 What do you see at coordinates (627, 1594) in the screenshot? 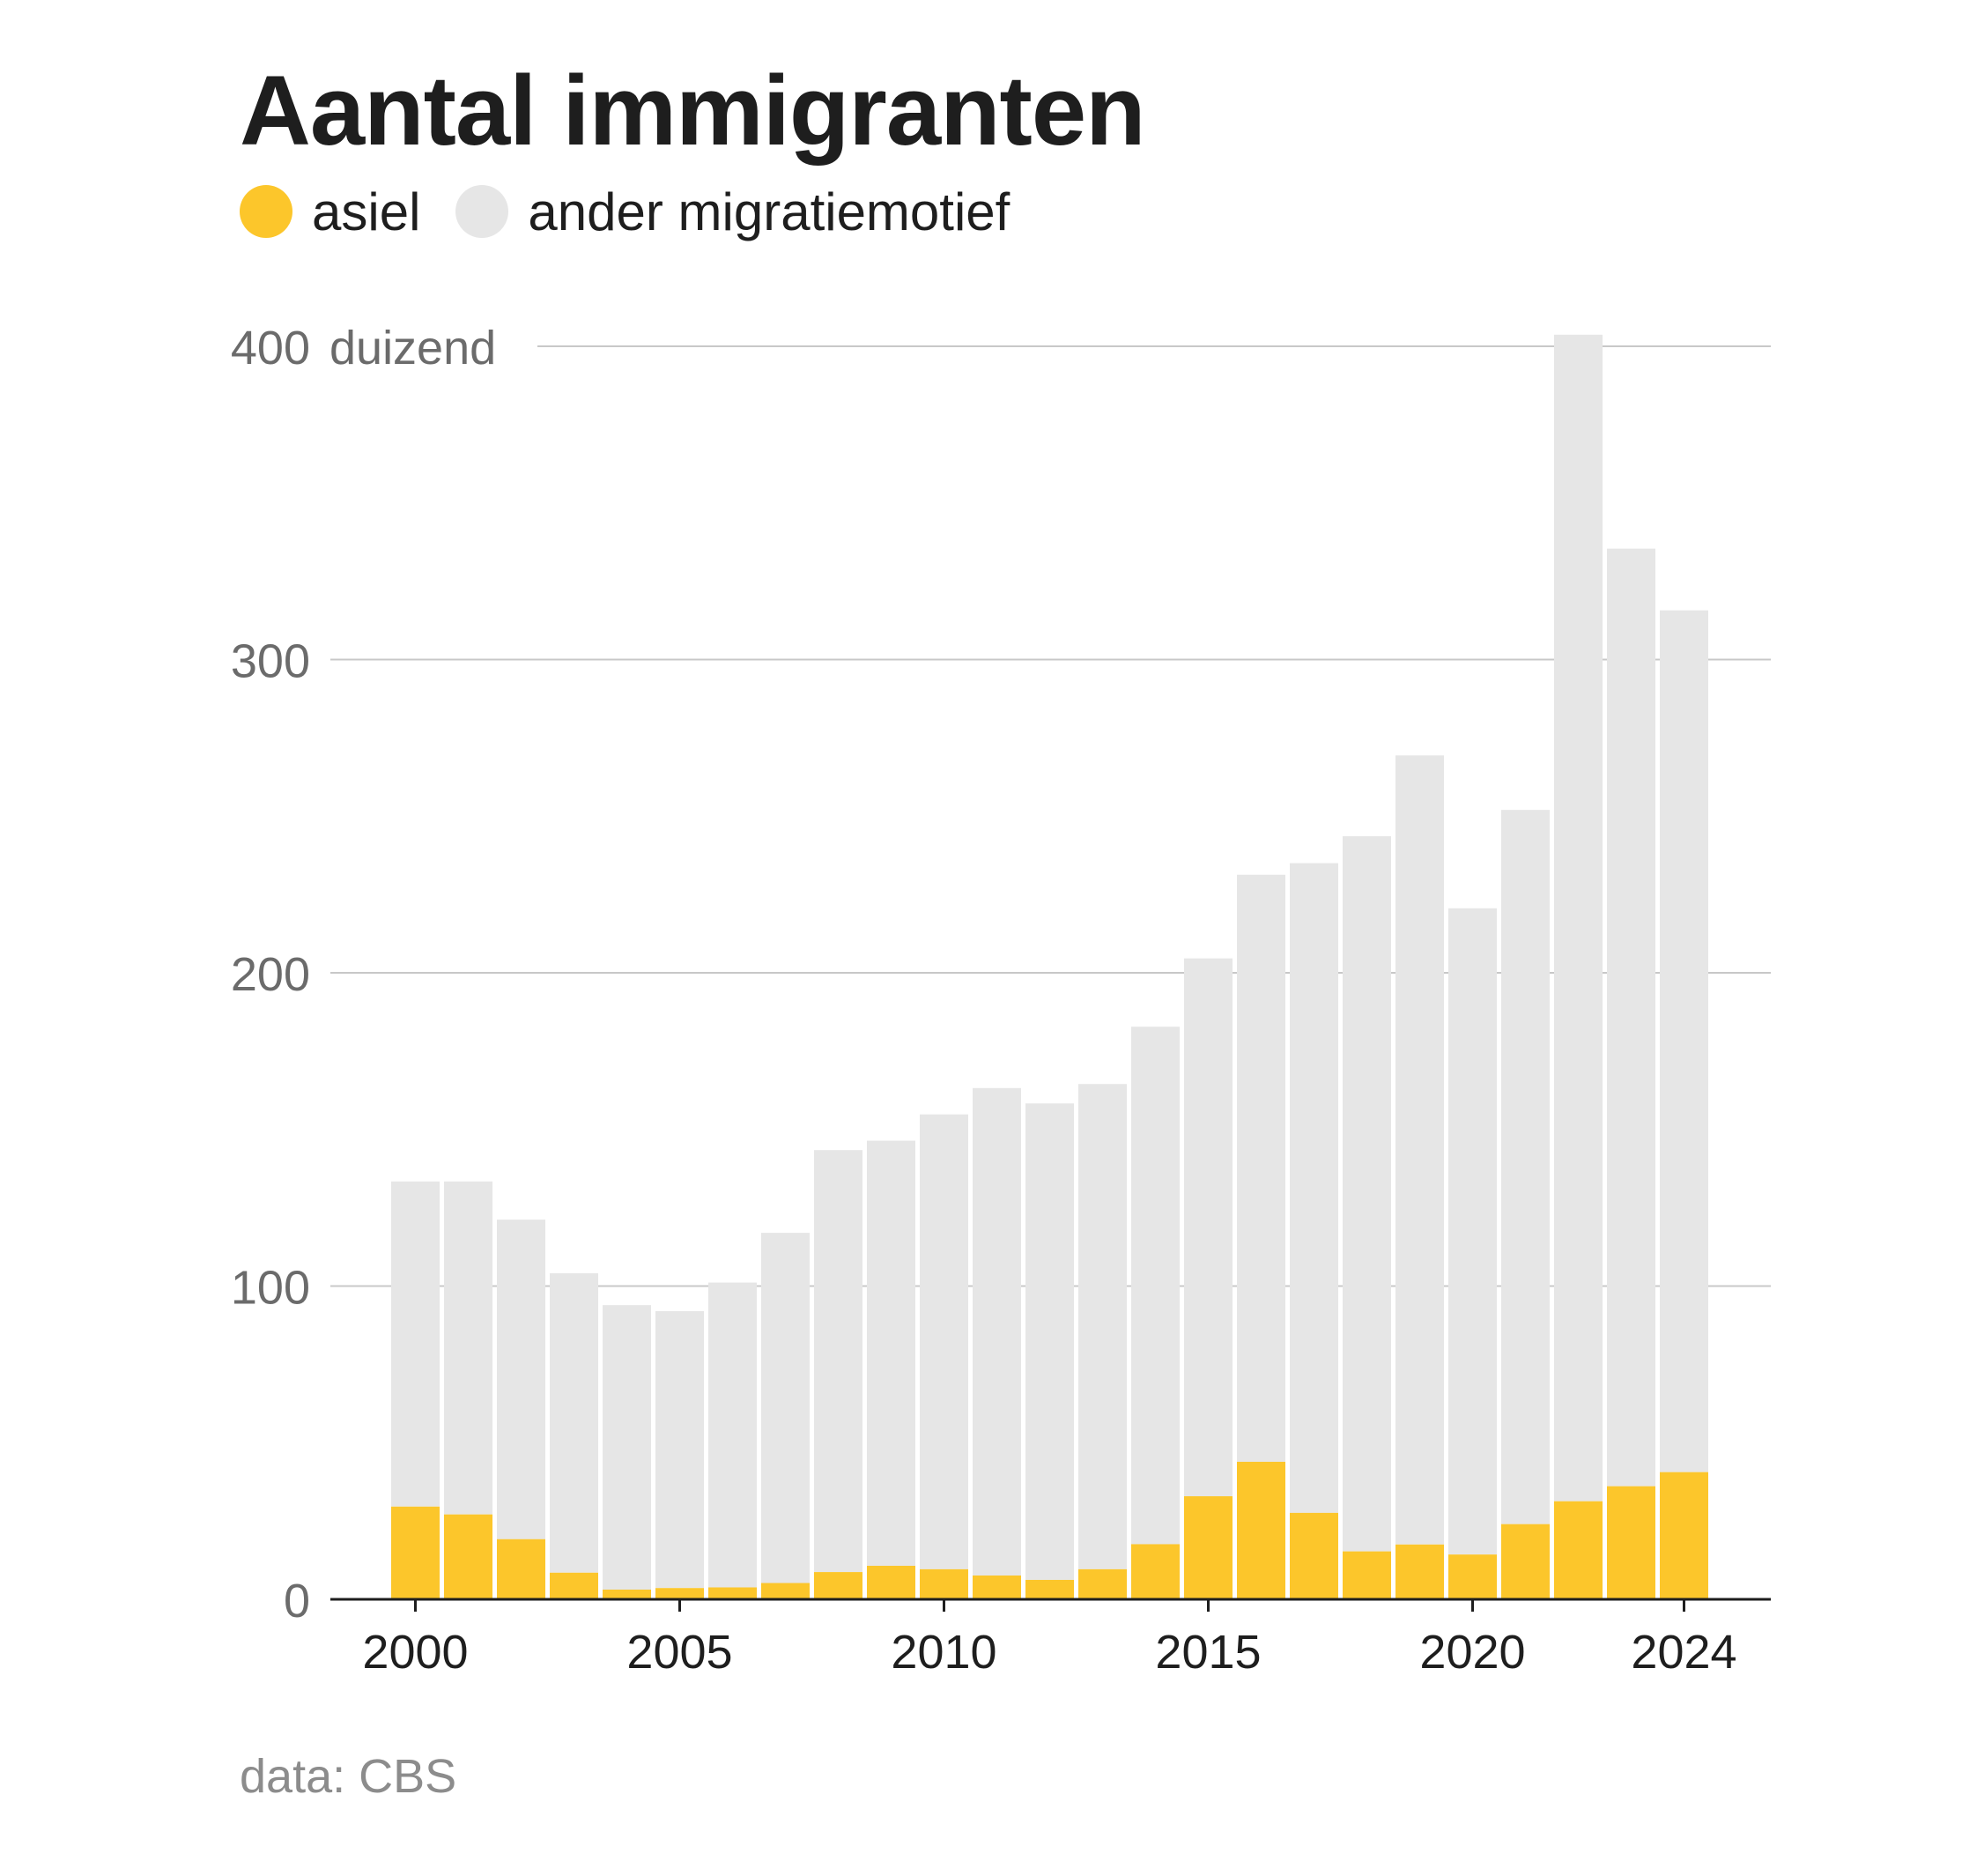
I see `bar-asiel-2004` at bounding box center [627, 1594].